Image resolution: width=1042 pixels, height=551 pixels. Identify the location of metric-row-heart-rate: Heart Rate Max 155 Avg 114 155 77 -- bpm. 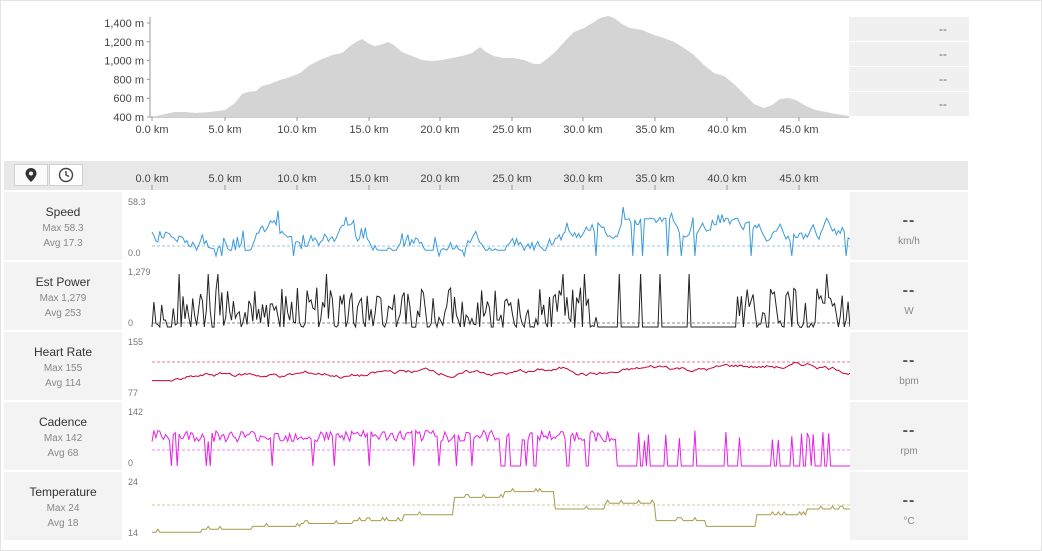
(486, 366).